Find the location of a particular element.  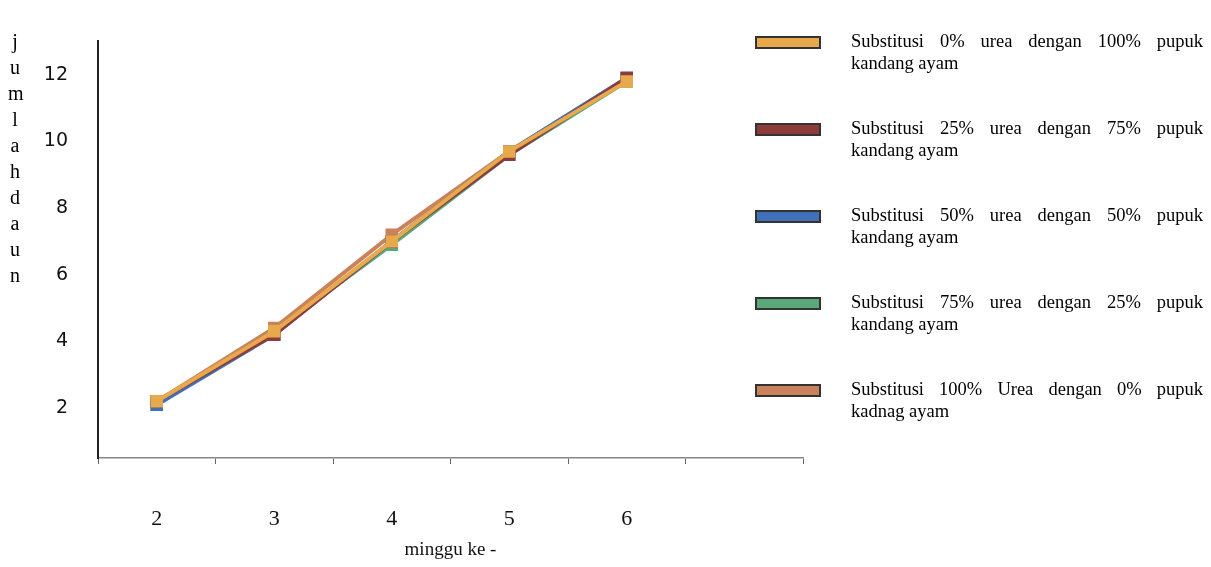

legend-label: Substitusi 50% urea dengan 50% pupuk kandang ayam is located at coordinates (1027, 226).